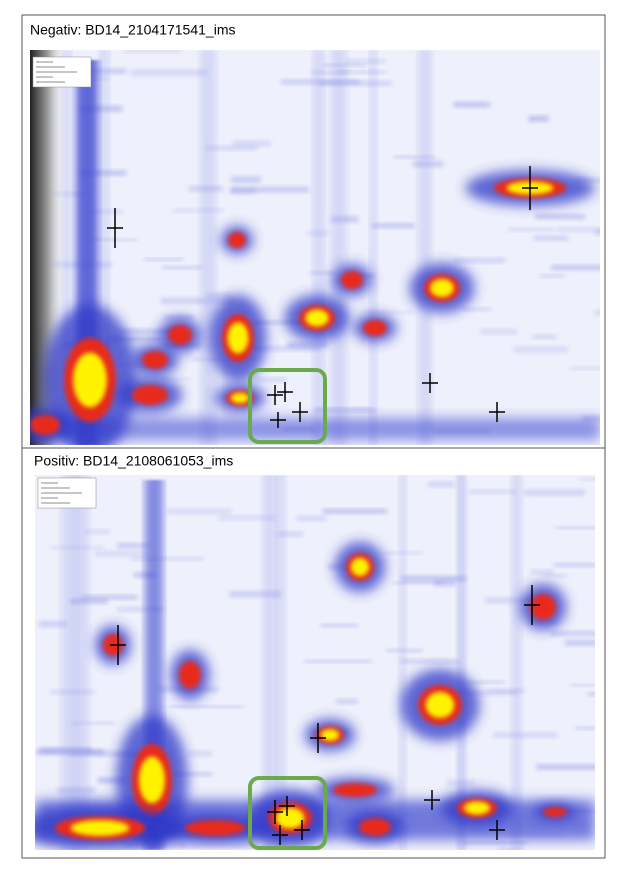 The image size is (620, 880). What do you see at coordinates (133, 461) in the screenshot?
I see `panel-title: Positiv: BD14_2108061053_ims` at bounding box center [133, 461].